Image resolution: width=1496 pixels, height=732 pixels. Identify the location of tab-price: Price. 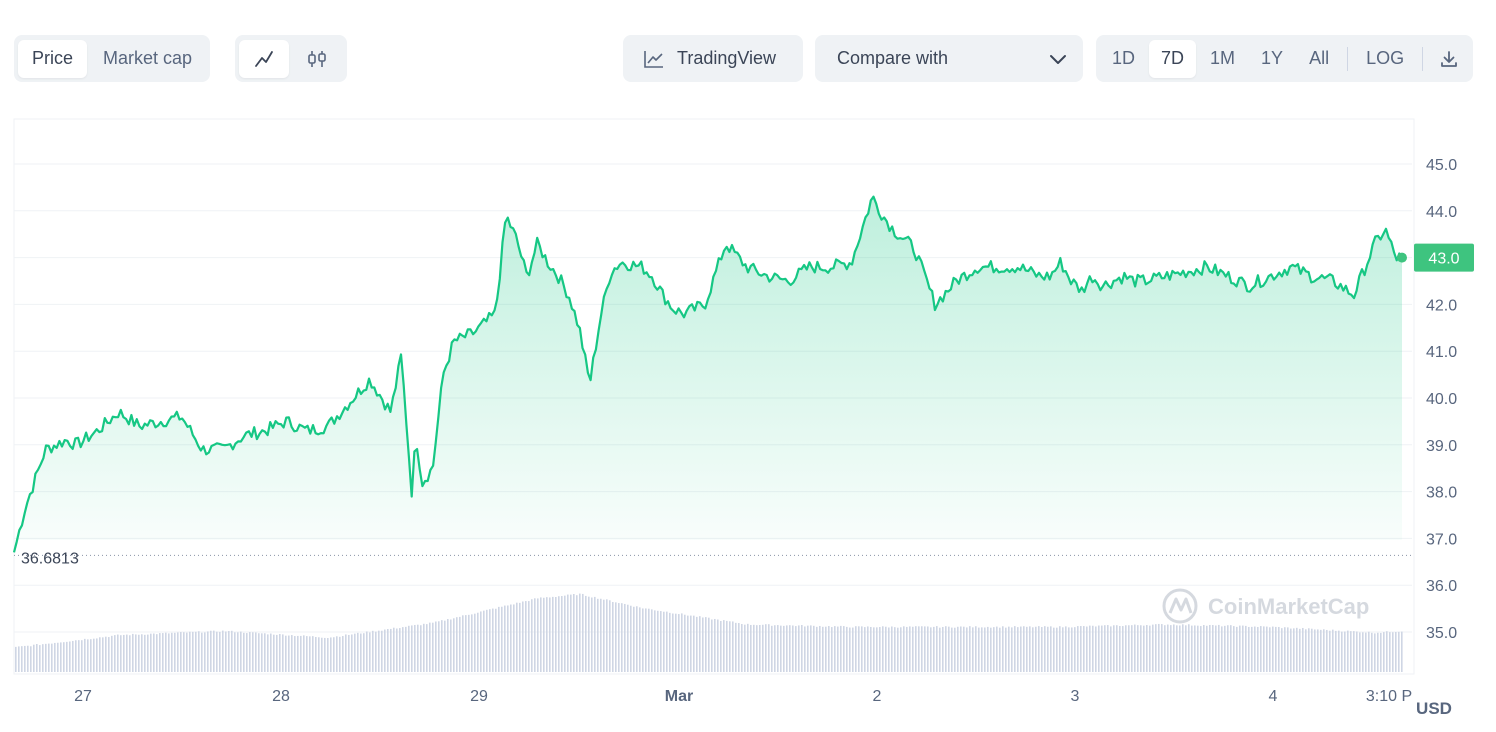
(53, 58).